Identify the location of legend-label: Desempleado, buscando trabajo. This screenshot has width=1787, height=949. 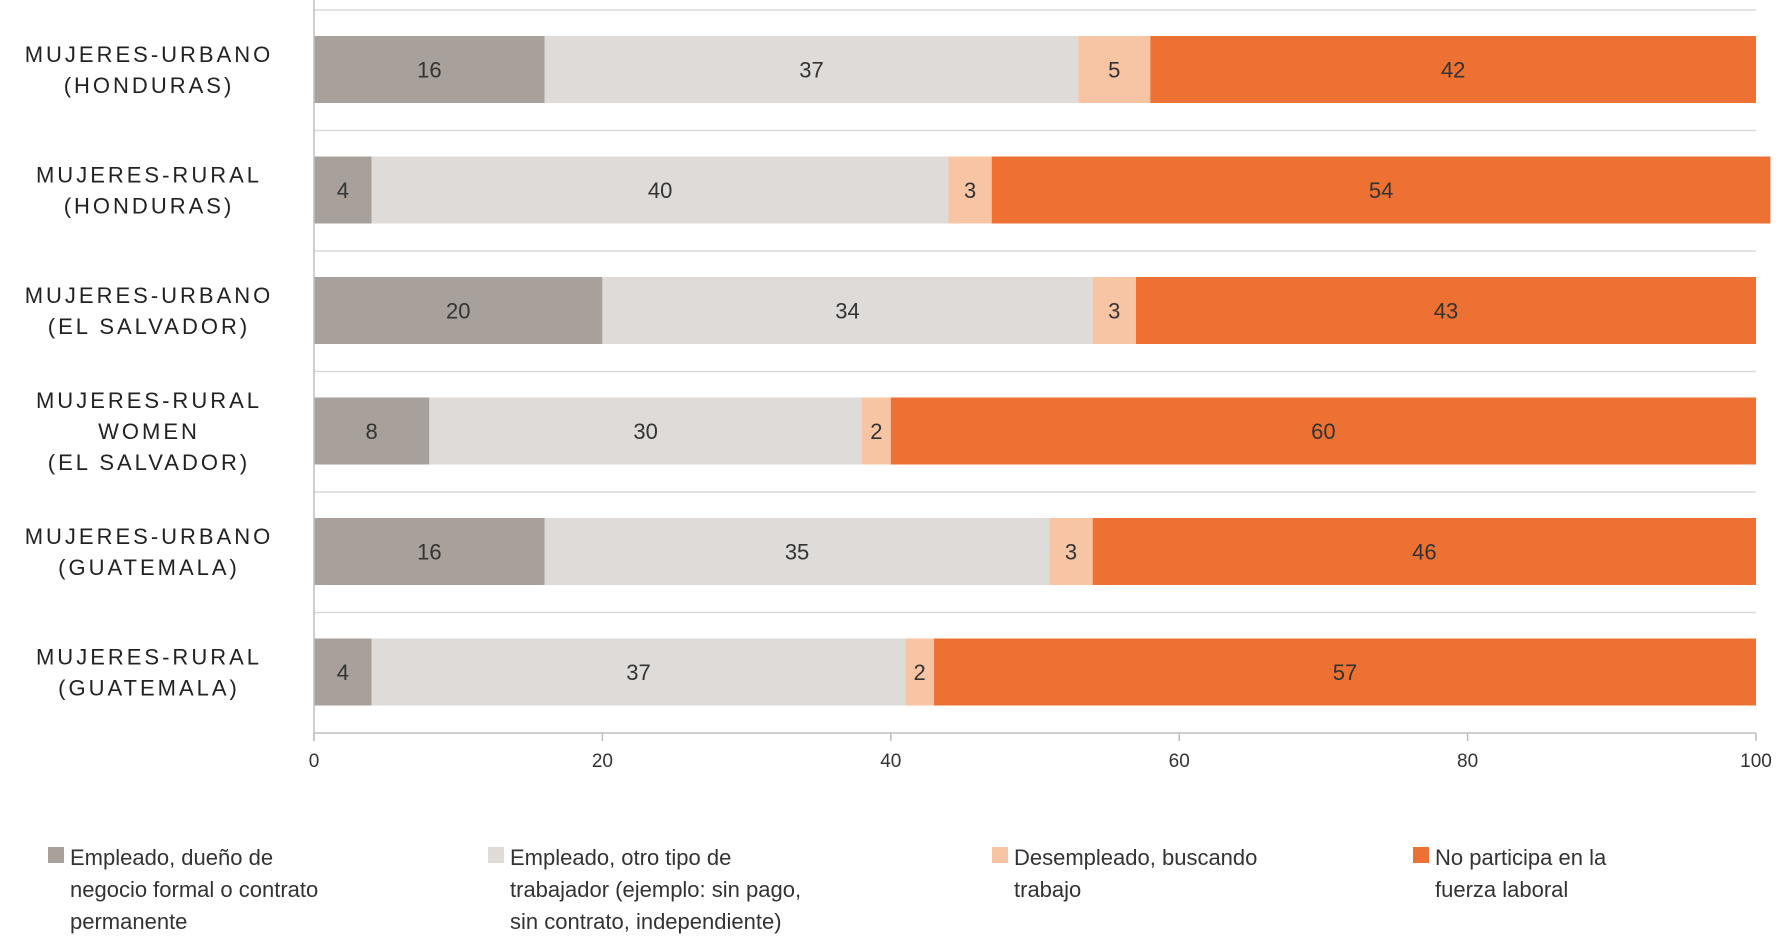
(1136, 873).